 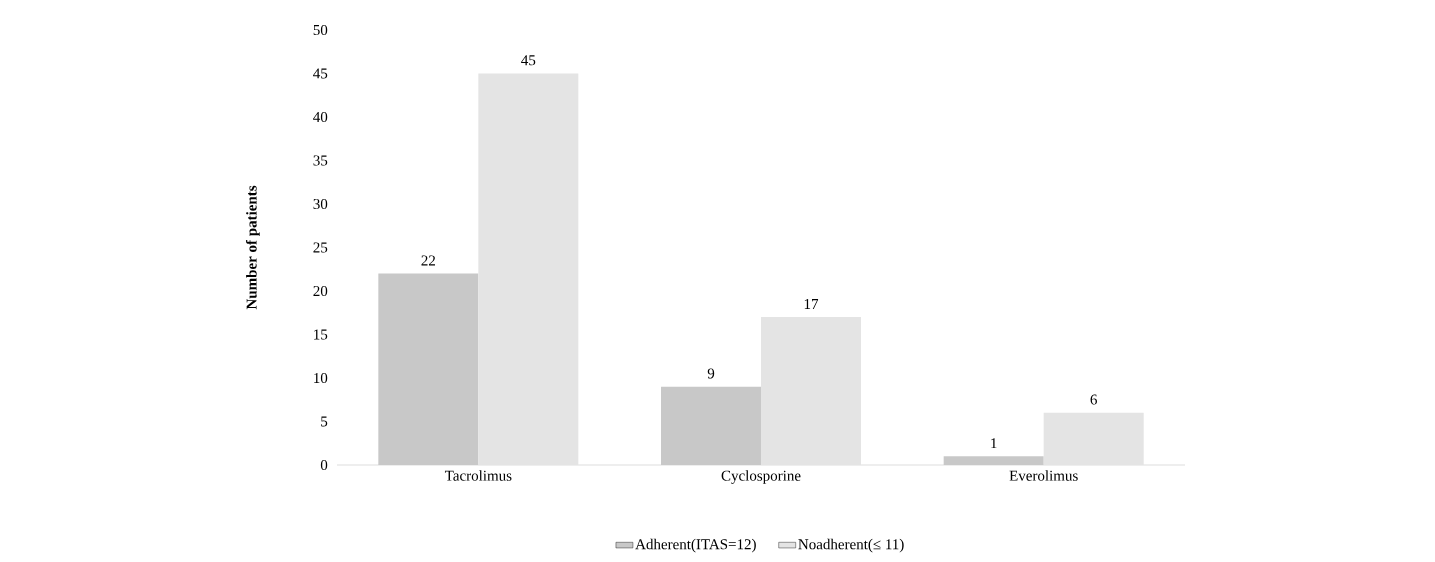 I want to click on y-tick-label: 30, so click(x=320, y=204).